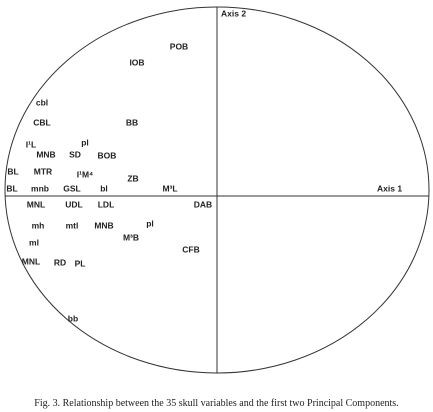 Image resolution: width=433 pixels, height=412 pixels. Describe the element at coordinates (80, 263) in the screenshot. I see `variable-label: PL` at that location.